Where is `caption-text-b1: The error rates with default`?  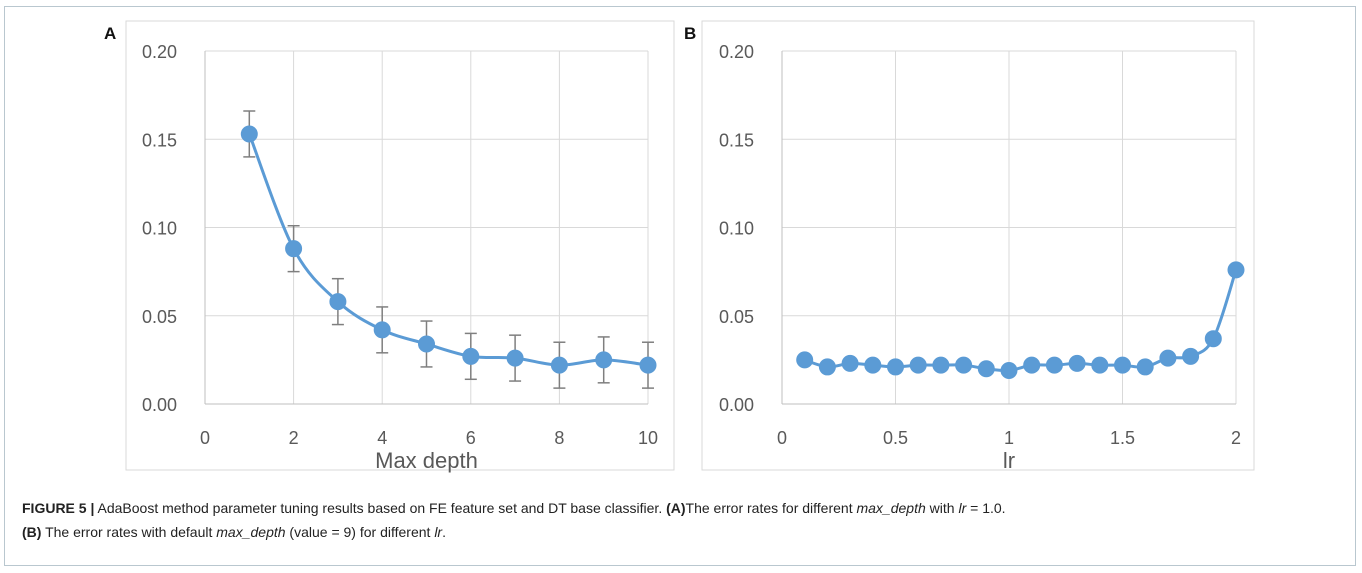
caption-text-b1: The error rates with default is located at coordinates (129, 532).